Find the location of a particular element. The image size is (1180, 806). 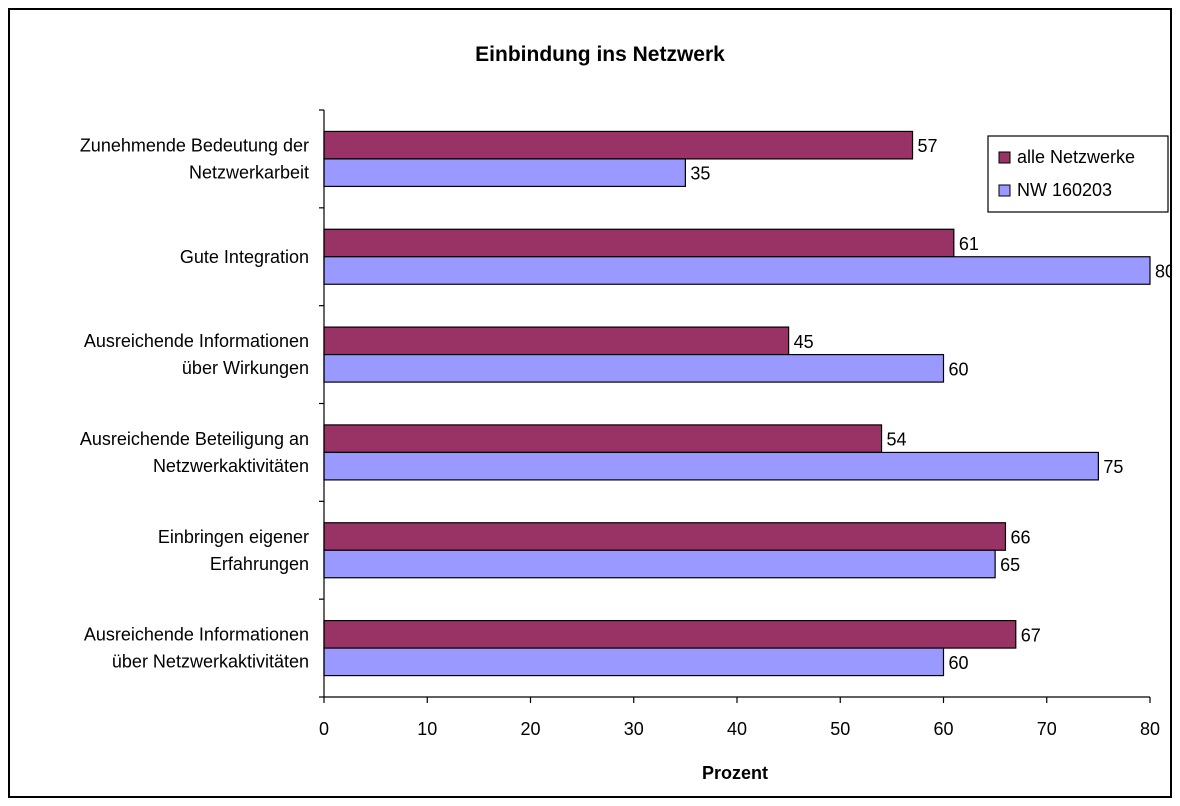

legend-box is located at coordinates (1078, 174).